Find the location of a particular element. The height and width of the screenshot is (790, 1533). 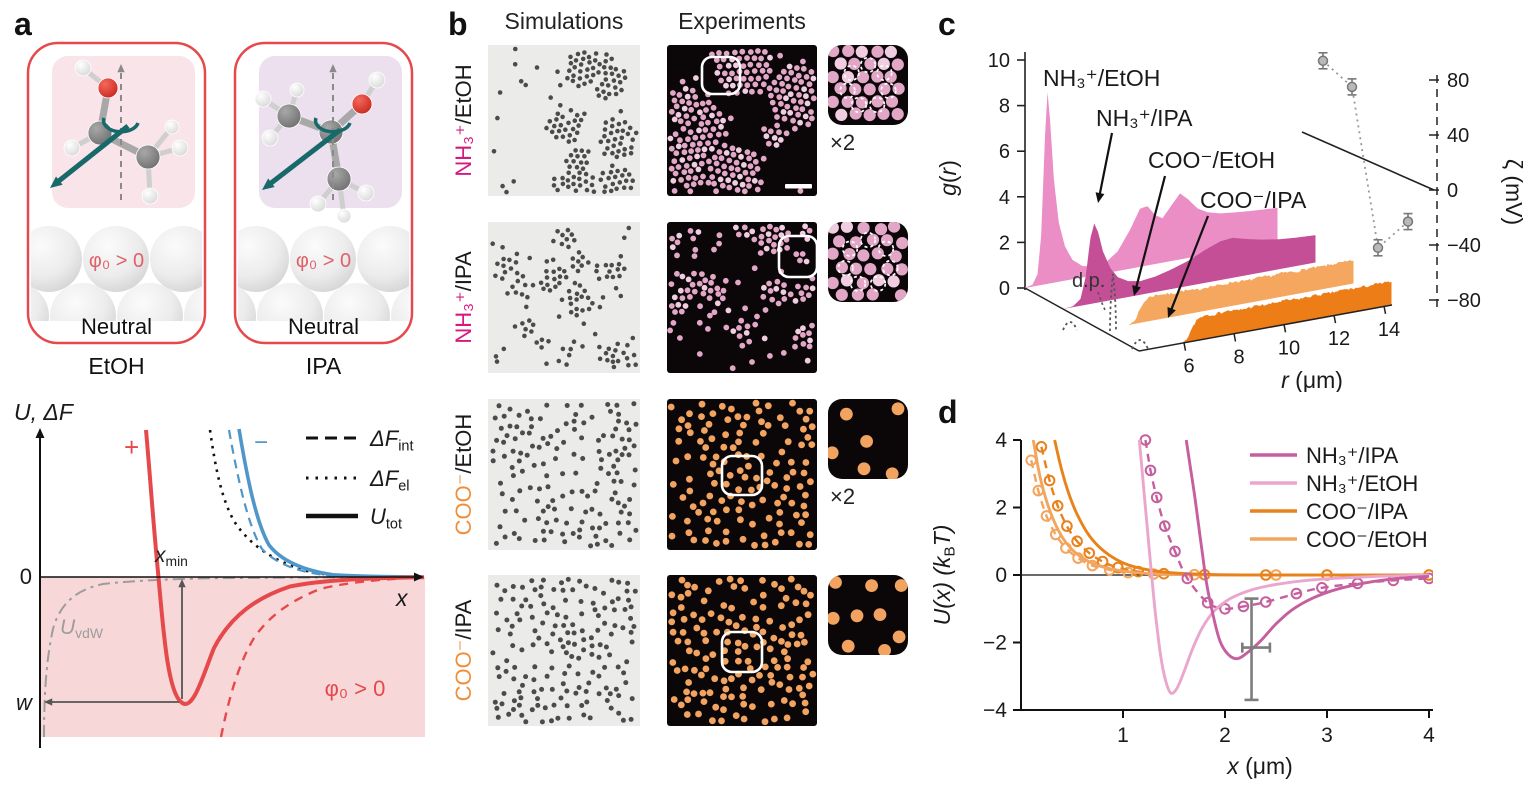

uvdw-label: UvdW is located at coordinates (82, 628).